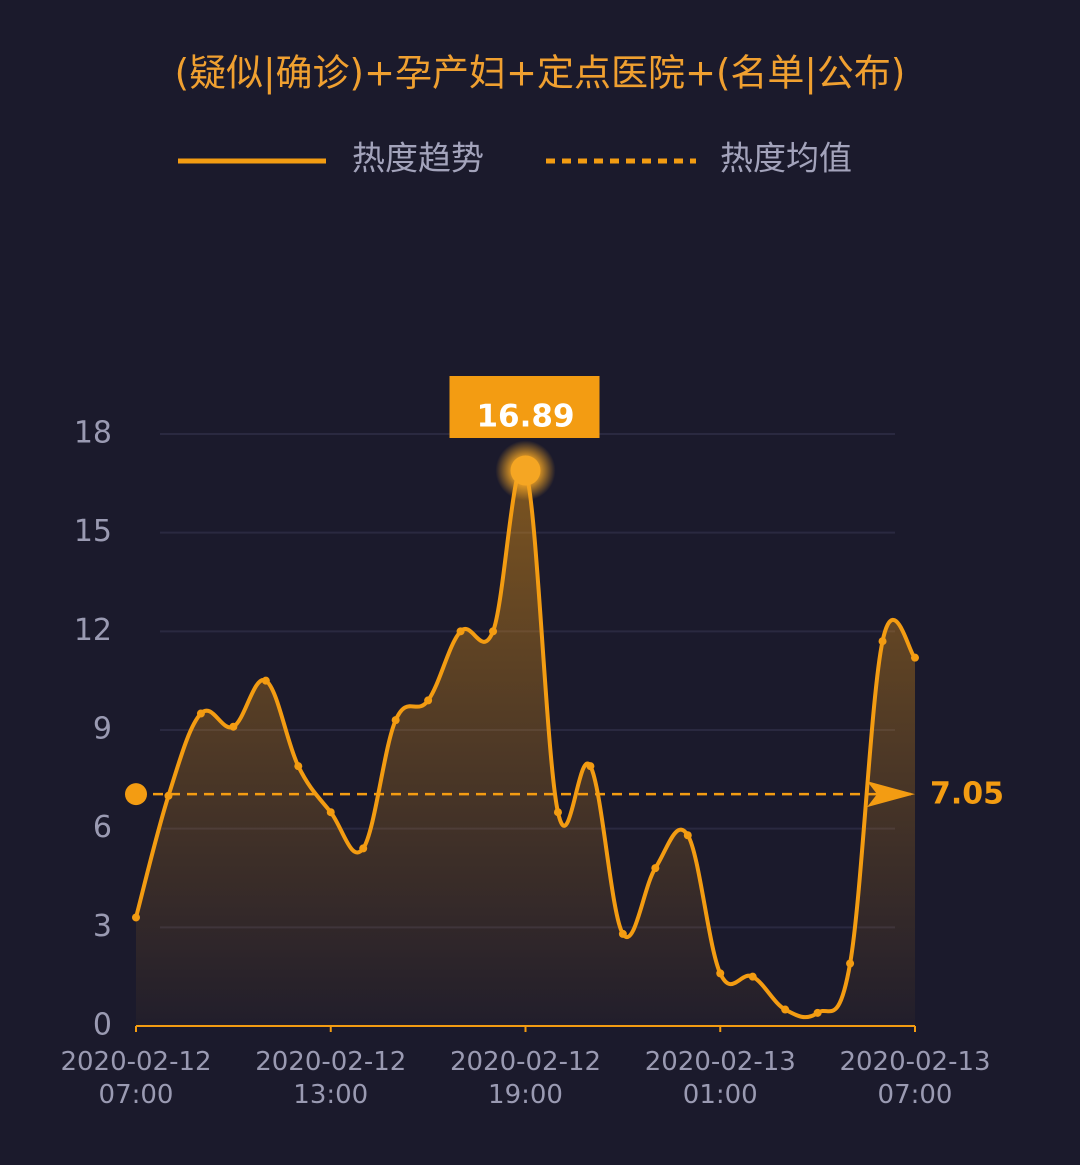  I want to click on mean-start, so click(136, 794).